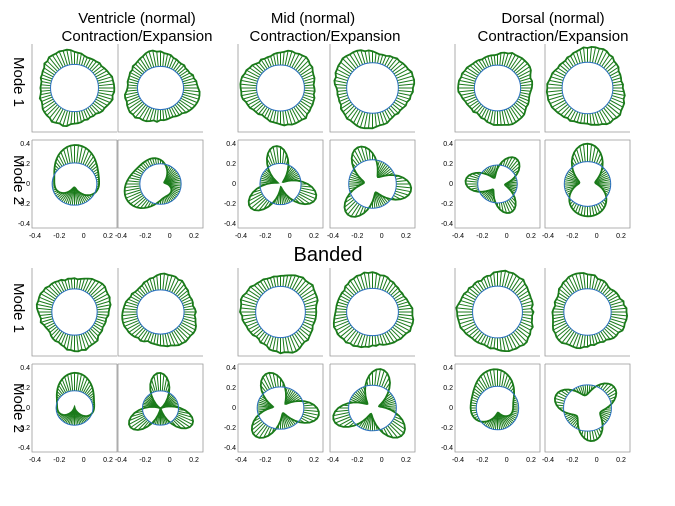  Describe the element at coordinates (231, 144) in the screenshot. I see `y-tick-label: 0.4` at that location.